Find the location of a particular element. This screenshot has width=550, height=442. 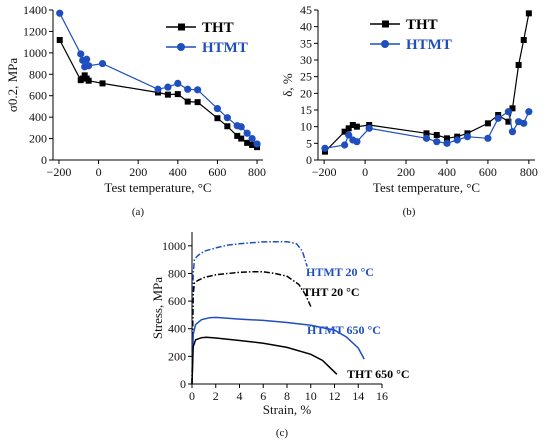

panel-a-y-axis-label: σ0.2, MPa is located at coordinates (12, 85).